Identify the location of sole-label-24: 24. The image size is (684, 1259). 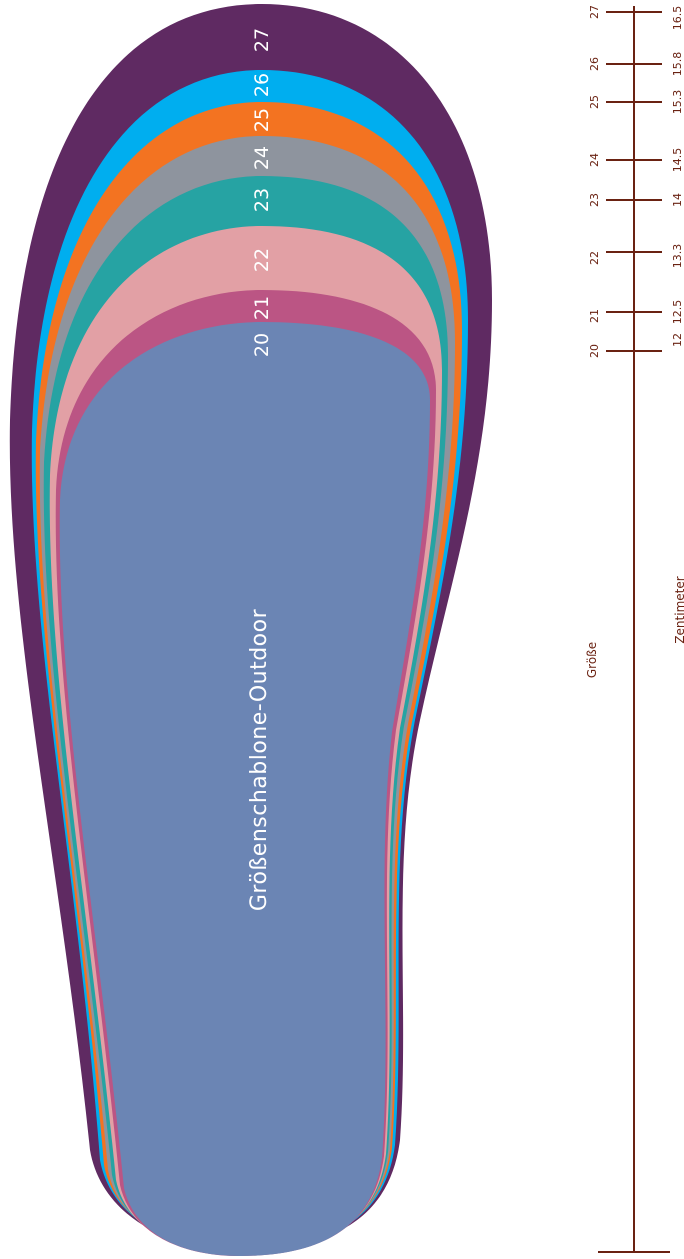
(262, 158).